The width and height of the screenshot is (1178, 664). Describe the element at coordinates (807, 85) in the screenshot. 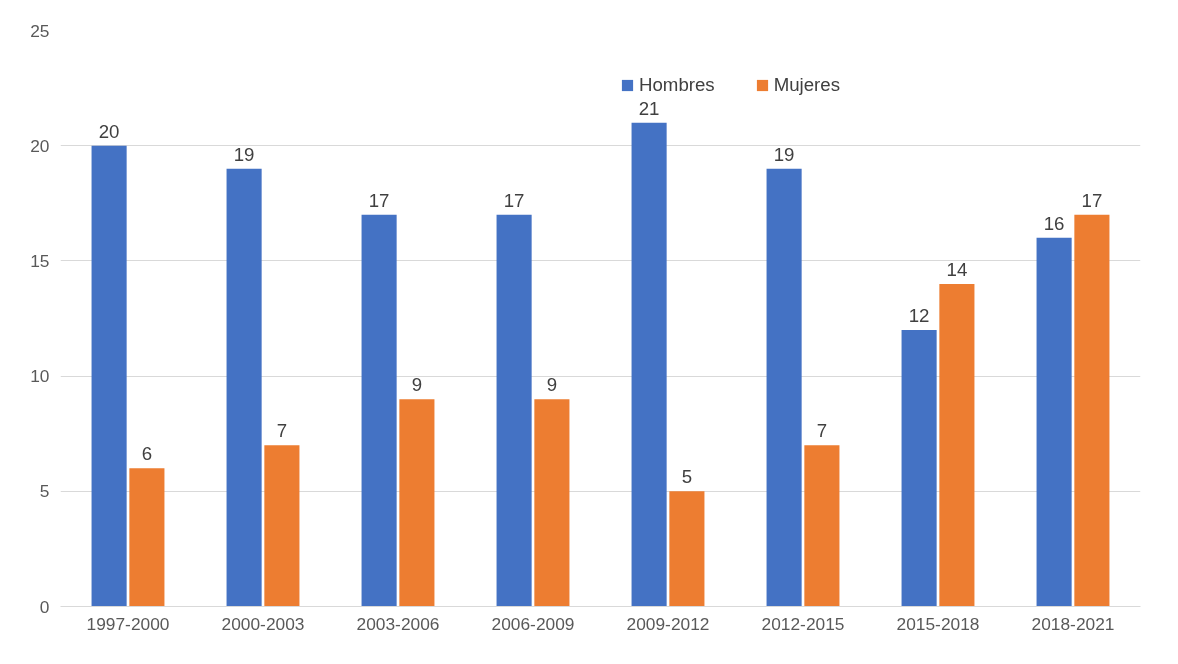

I see `legend-label: Mujeres` at that location.